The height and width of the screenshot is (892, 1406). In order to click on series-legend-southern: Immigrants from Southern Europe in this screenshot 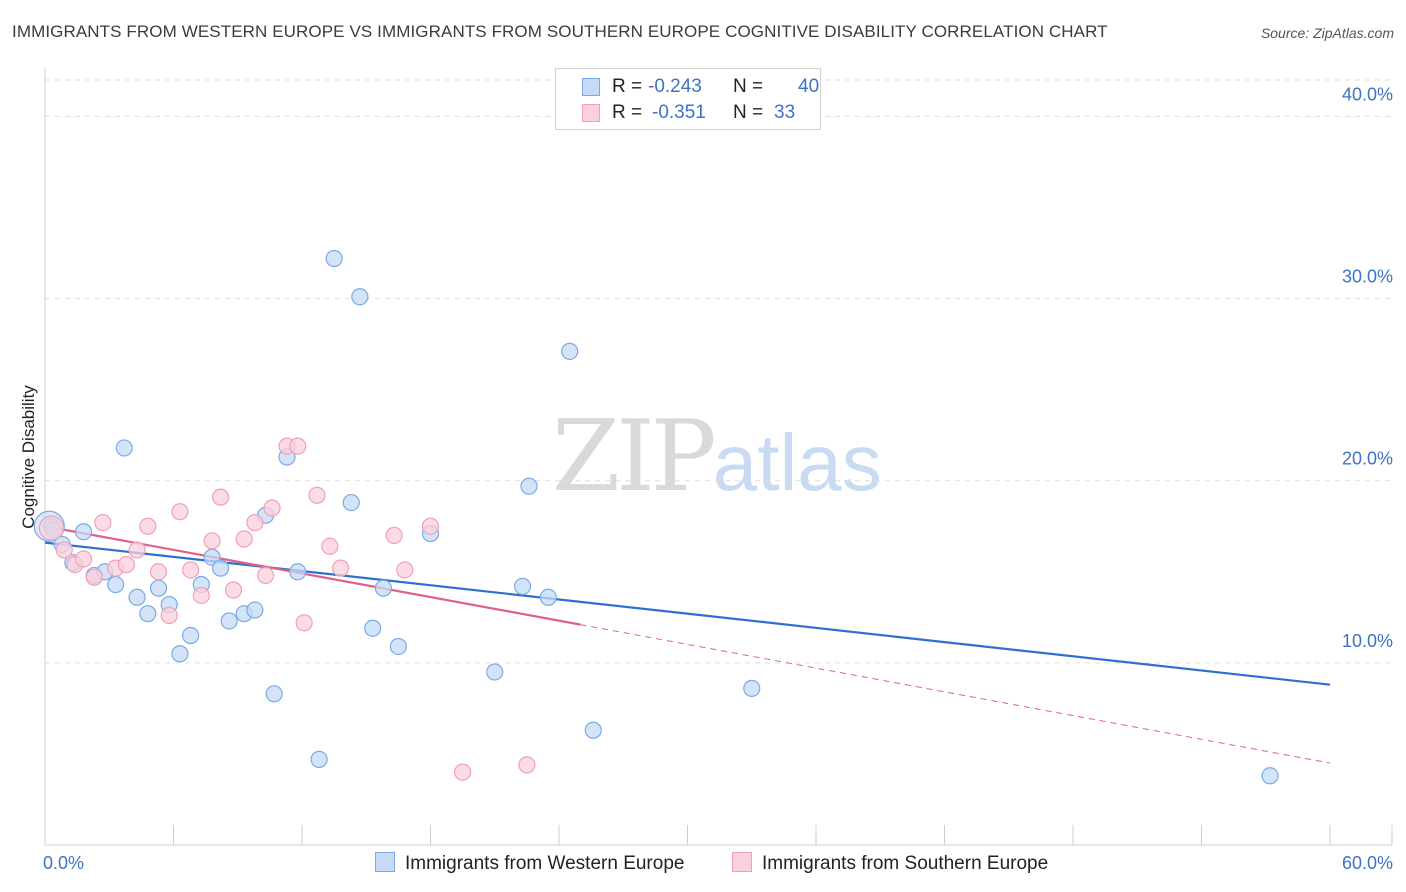, I will do `click(890, 863)`.